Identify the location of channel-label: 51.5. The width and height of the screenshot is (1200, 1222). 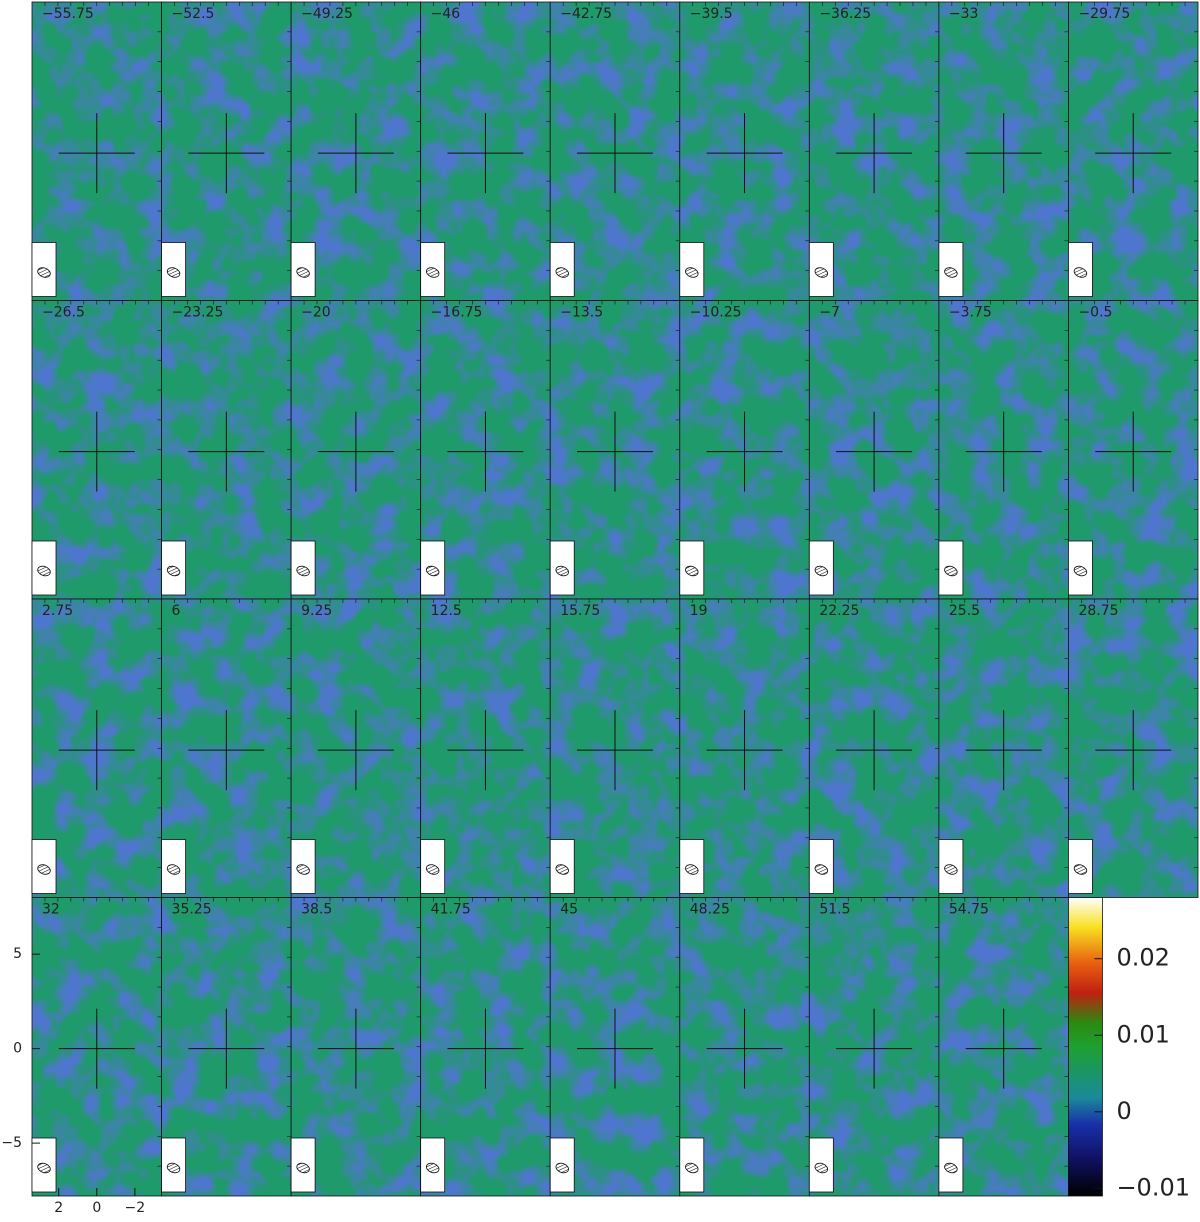
(834, 910).